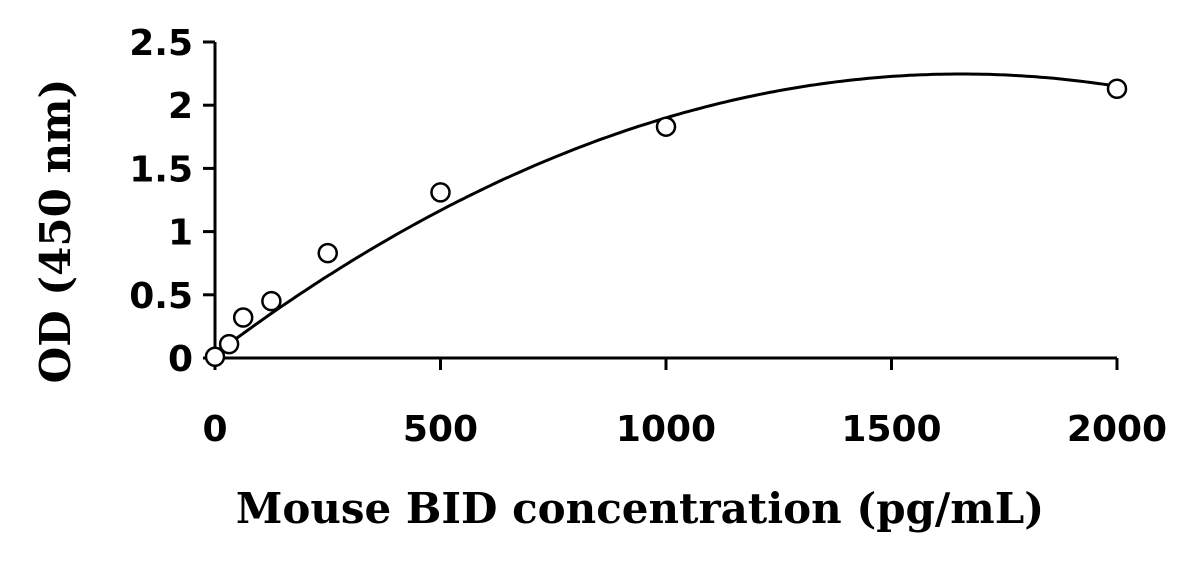 This screenshot has height=562, width=1191. Describe the element at coordinates (440, 429) in the screenshot. I see `x-tick-label: 500` at that location.